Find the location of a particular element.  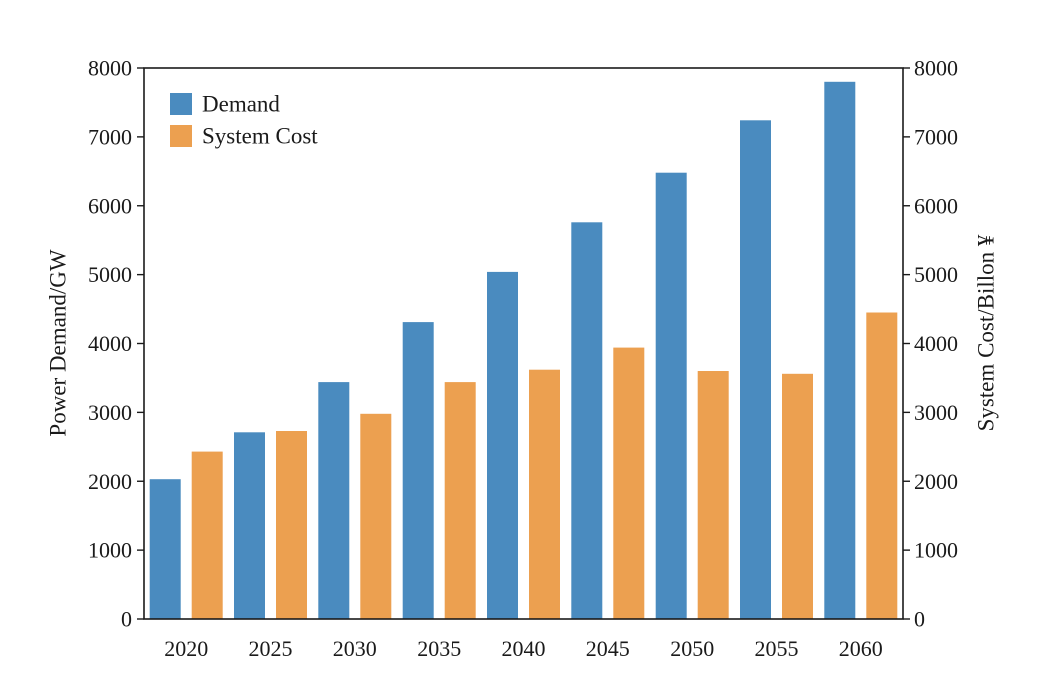

system-cost-bar-2035 is located at coordinates (460, 500).